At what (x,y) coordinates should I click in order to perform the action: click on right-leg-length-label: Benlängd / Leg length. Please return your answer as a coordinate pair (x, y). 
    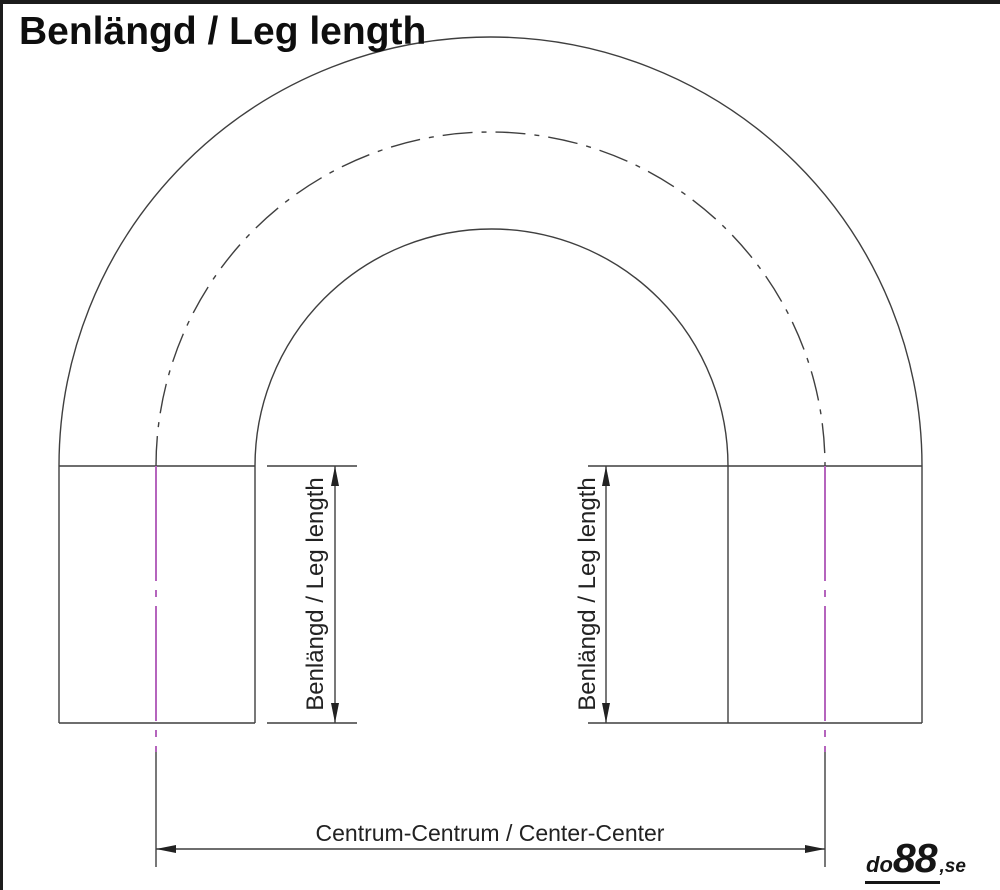
    Looking at the image, I should click on (587, 594).